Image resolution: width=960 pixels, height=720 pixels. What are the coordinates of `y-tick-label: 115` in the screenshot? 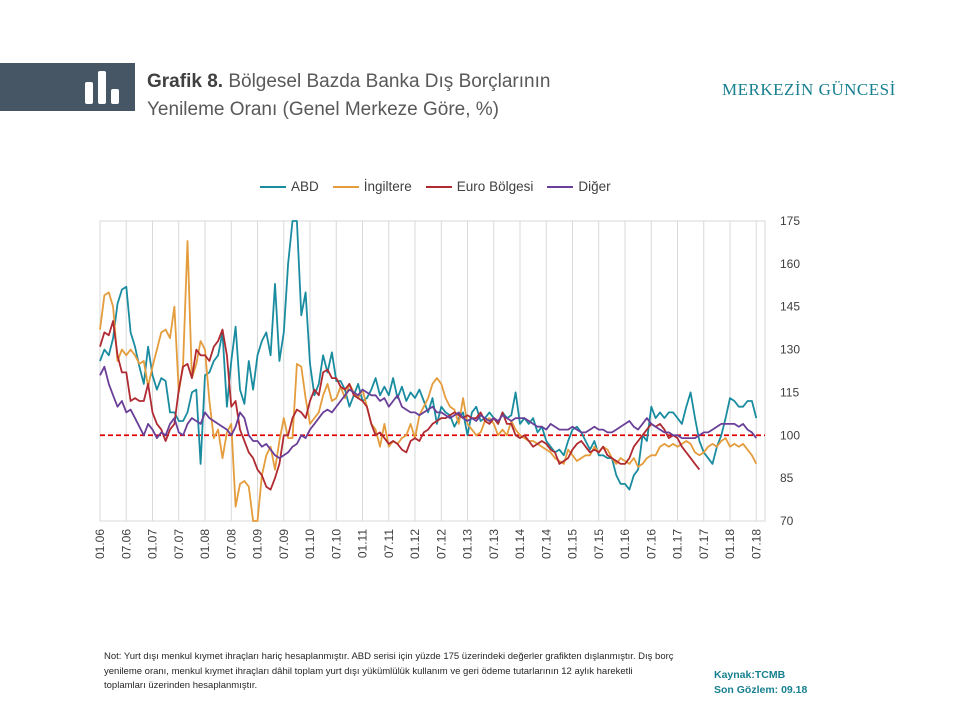 It's located at (789, 392).